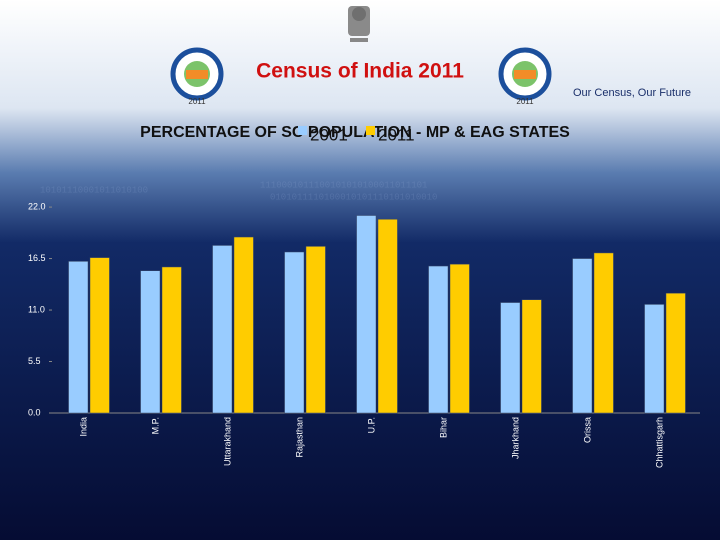  I want to click on legend-label: 2011, so click(396, 134).